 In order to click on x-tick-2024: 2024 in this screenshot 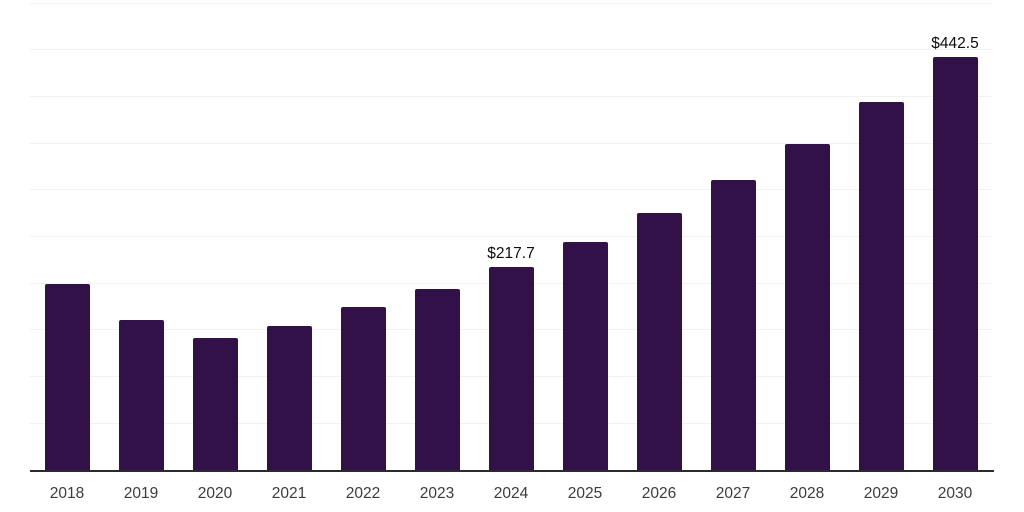, I will do `click(511, 493)`.